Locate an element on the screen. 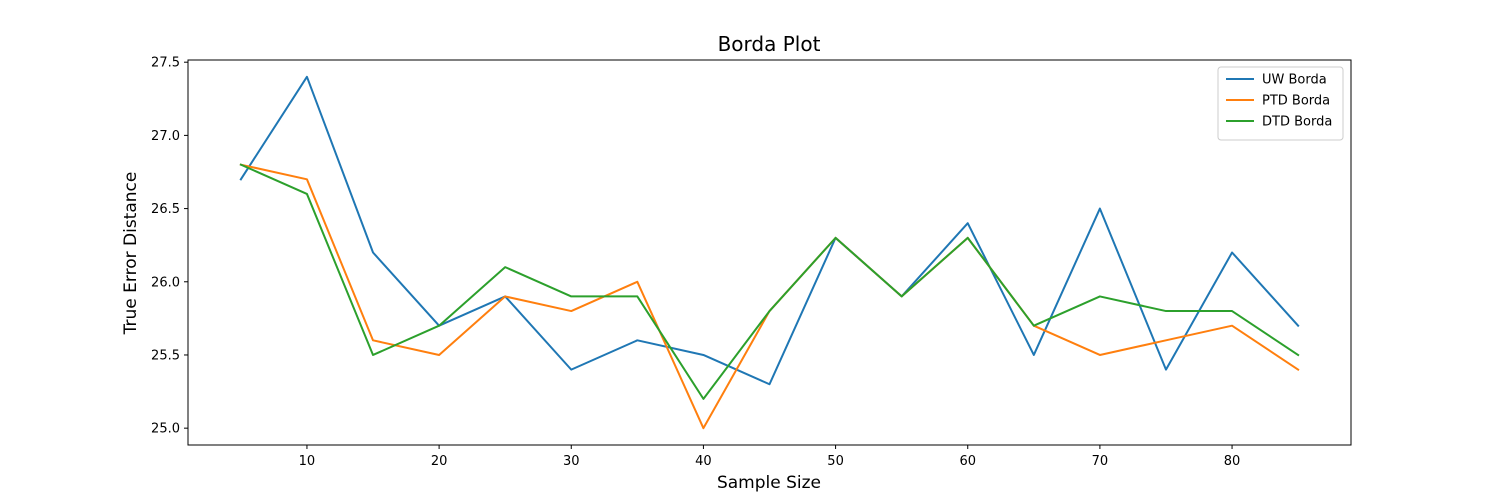  legend-label: PTD Borda is located at coordinates (1296, 101).